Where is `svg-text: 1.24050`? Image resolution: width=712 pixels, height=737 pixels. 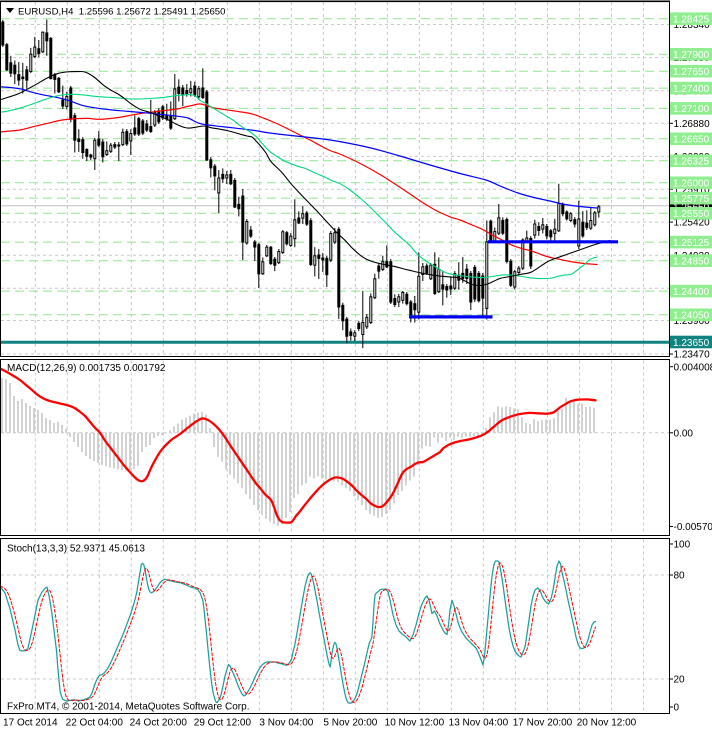 svg-text: 1.24050 is located at coordinates (691, 316).